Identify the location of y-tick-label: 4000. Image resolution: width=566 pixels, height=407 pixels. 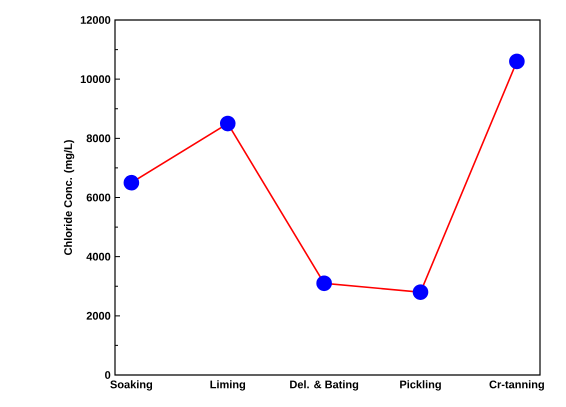
(98, 256).